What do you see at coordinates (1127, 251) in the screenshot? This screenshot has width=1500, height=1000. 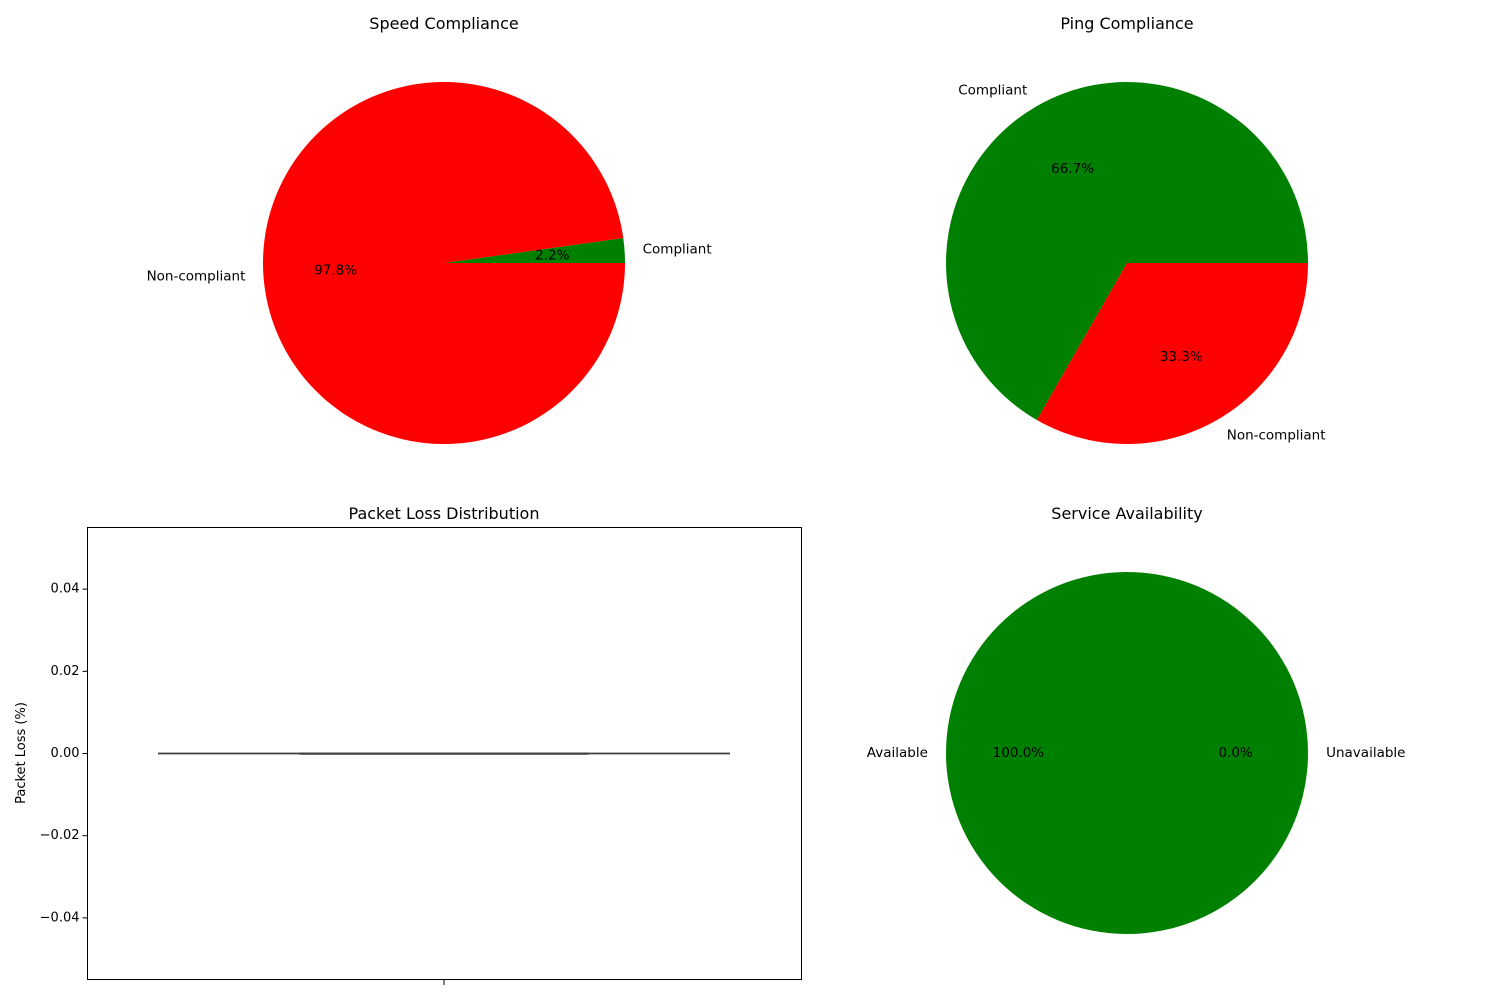 I see `ping-compliance-slice-compliant` at bounding box center [1127, 251].